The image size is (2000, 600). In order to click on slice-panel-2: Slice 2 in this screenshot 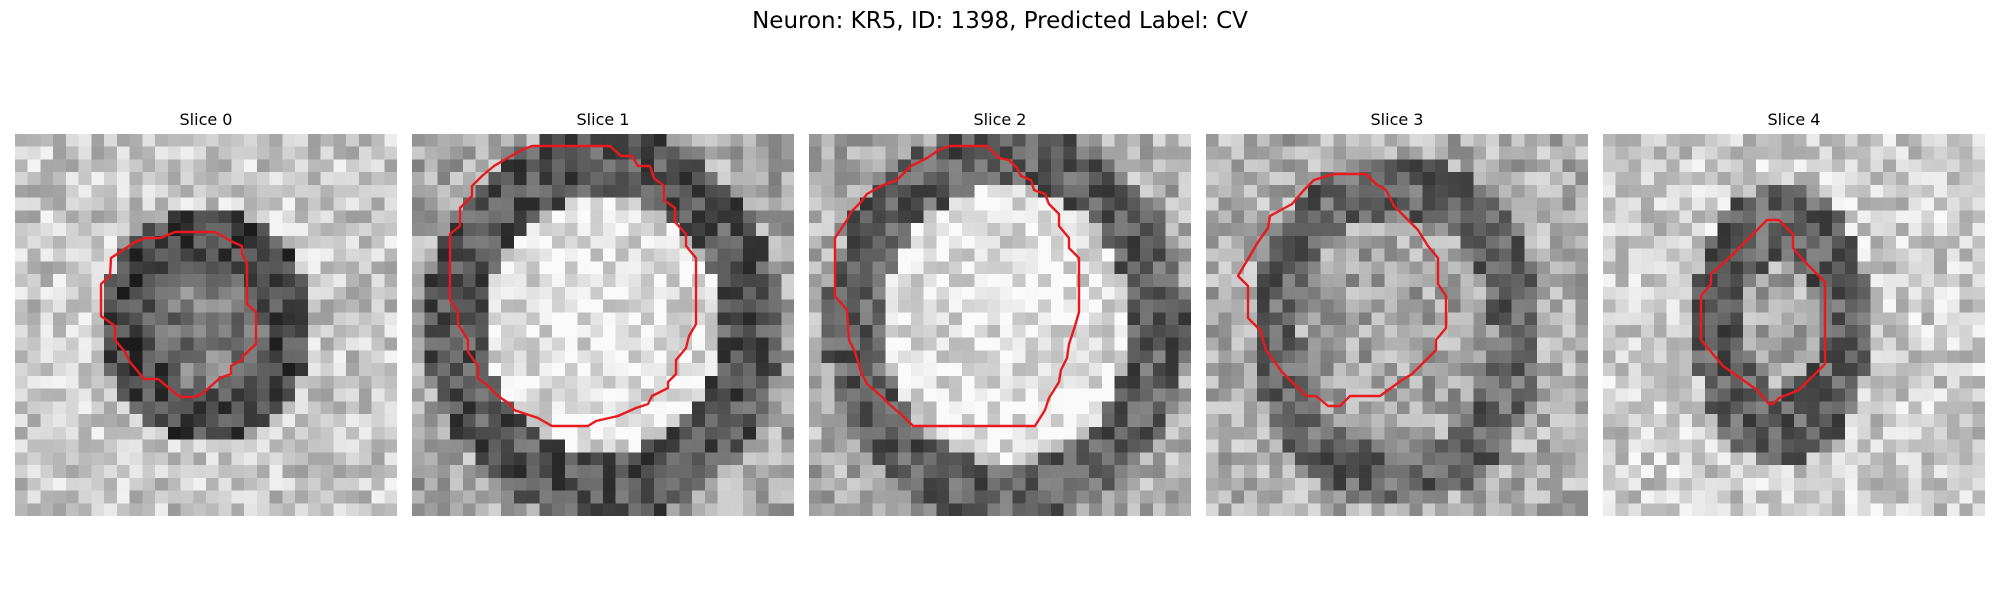, I will do `click(1000, 312)`.